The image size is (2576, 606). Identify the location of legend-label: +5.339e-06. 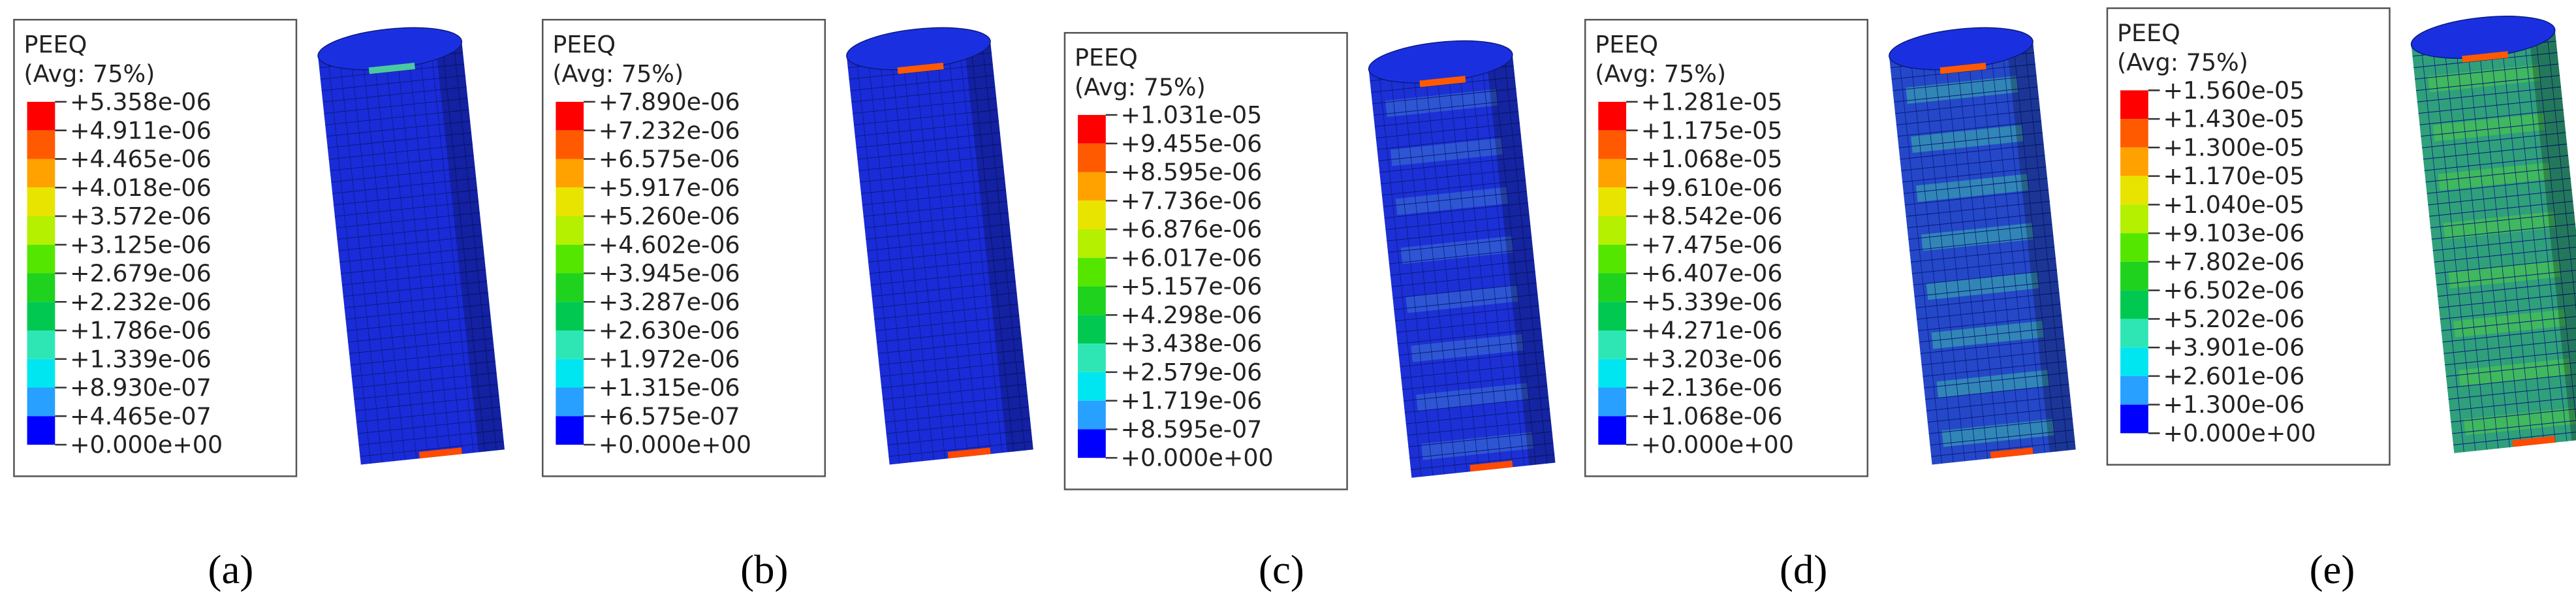
(1712, 302).